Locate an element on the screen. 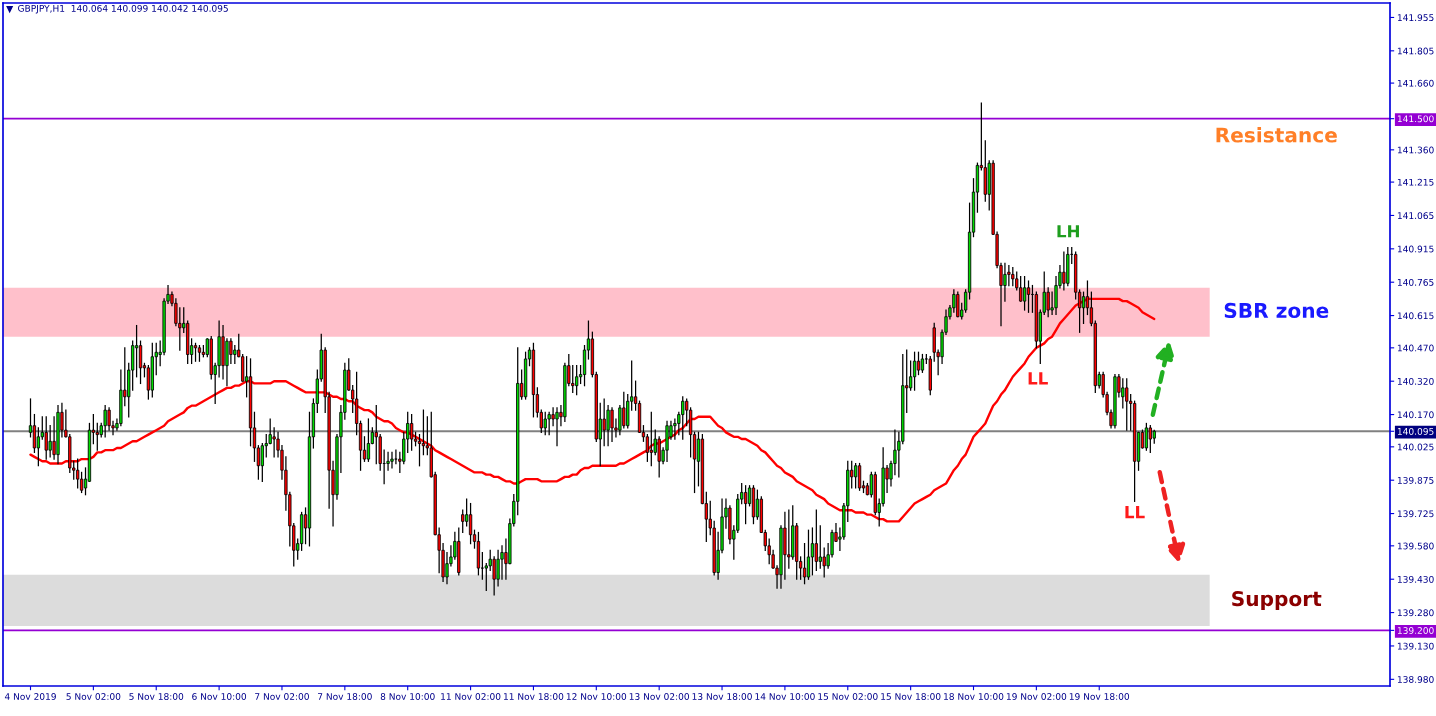 The image size is (1436, 716). x-tick-label: 19 Nov 18:00 is located at coordinates (1099, 696).